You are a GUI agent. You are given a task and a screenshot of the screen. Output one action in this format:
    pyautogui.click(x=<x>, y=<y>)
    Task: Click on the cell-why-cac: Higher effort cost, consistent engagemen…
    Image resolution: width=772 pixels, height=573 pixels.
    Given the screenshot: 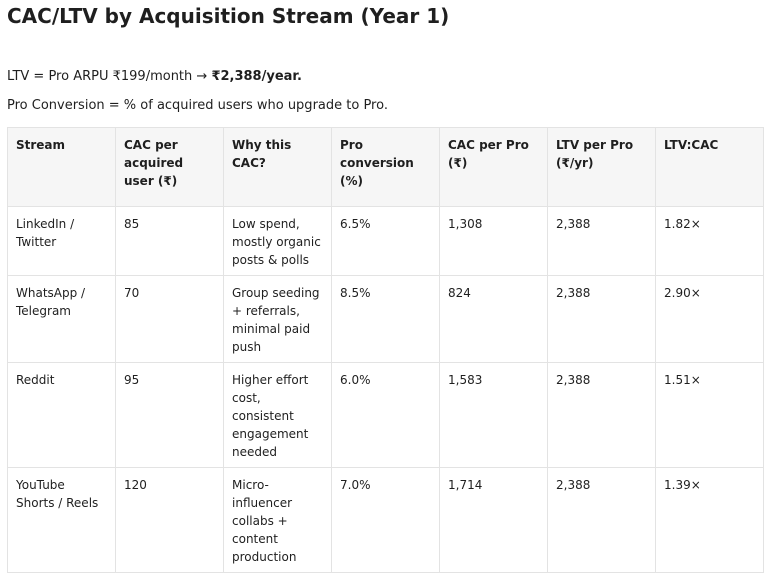 What is the action you would take?
    pyautogui.click(x=277, y=415)
    